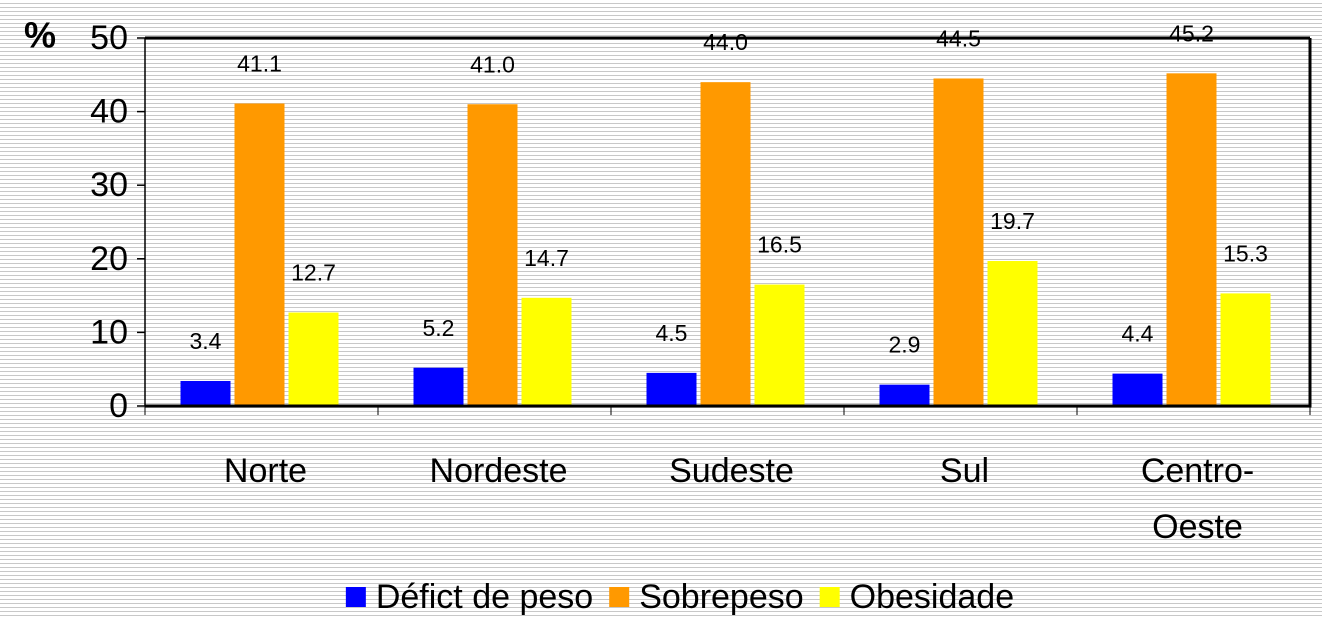 This screenshot has width=1322, height=618. I want to click on data-label: 16.5, so click(779, 245).